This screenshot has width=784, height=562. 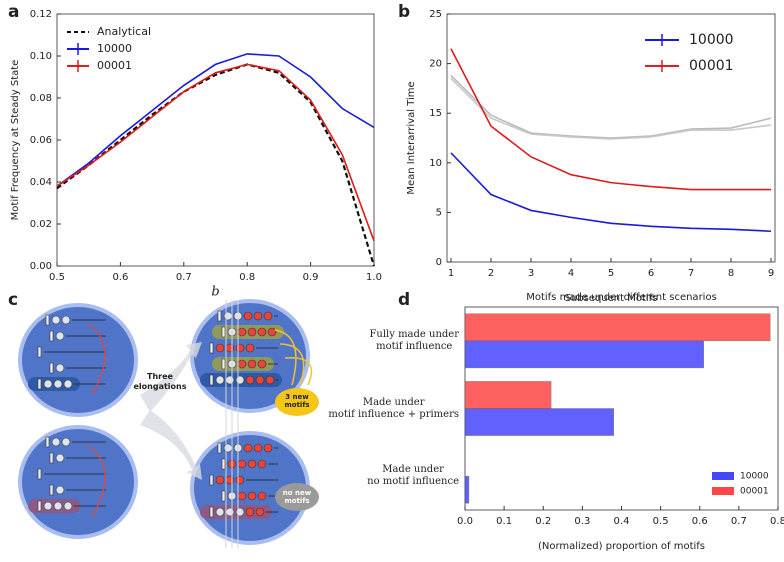 What do you see at coordinates (543, 521) in the screenshot?
I see `x-tick-label: 0.2` at bounding box center [543, 521].